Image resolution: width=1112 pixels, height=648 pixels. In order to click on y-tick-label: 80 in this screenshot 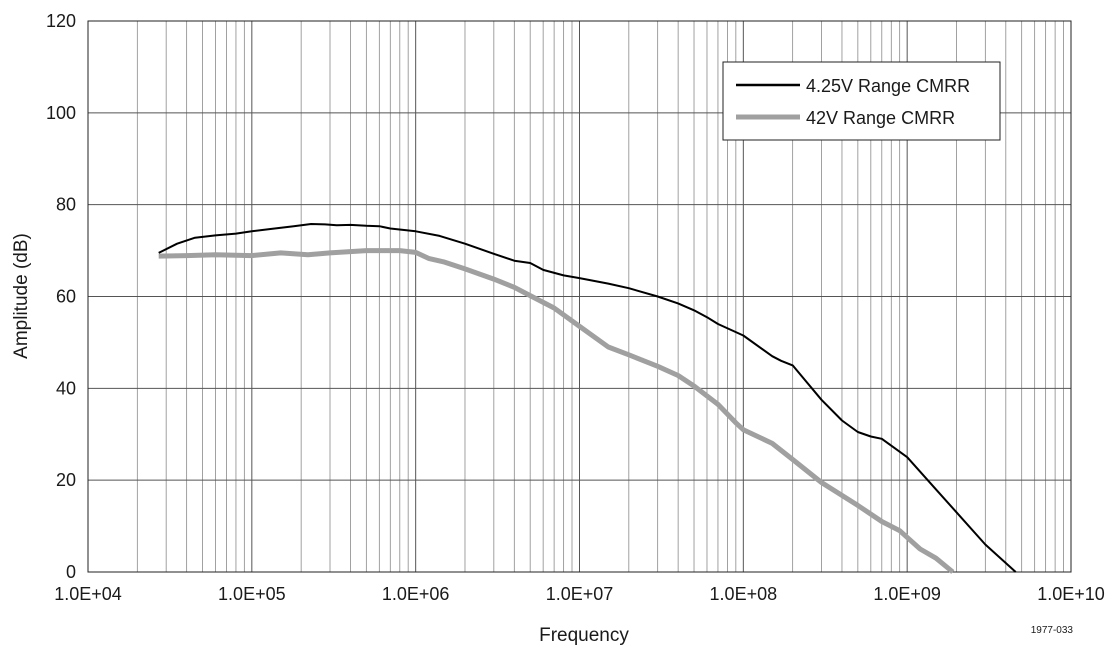, I will do `click(66, 205)`.